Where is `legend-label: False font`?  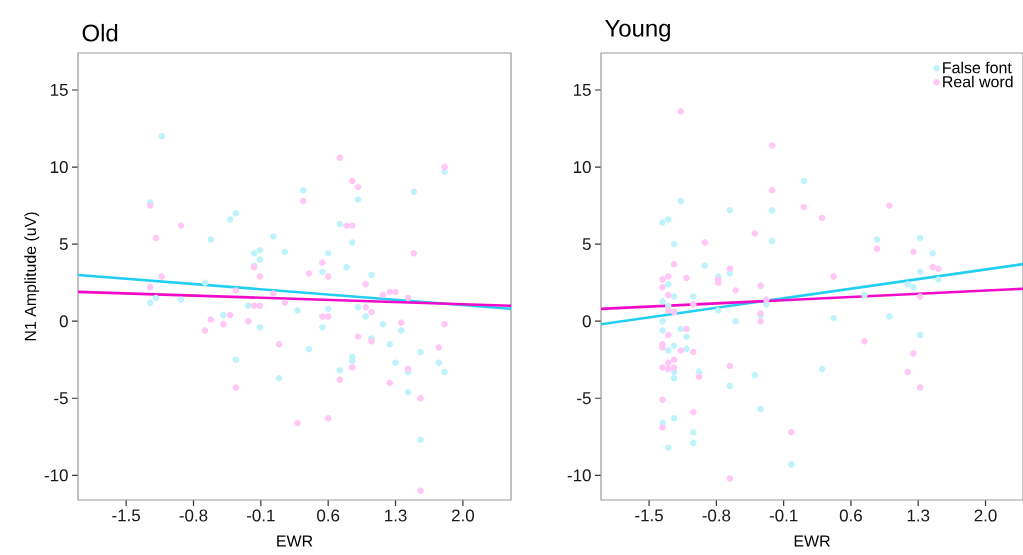
legend-label: False font is located at coordinates (977, 67).